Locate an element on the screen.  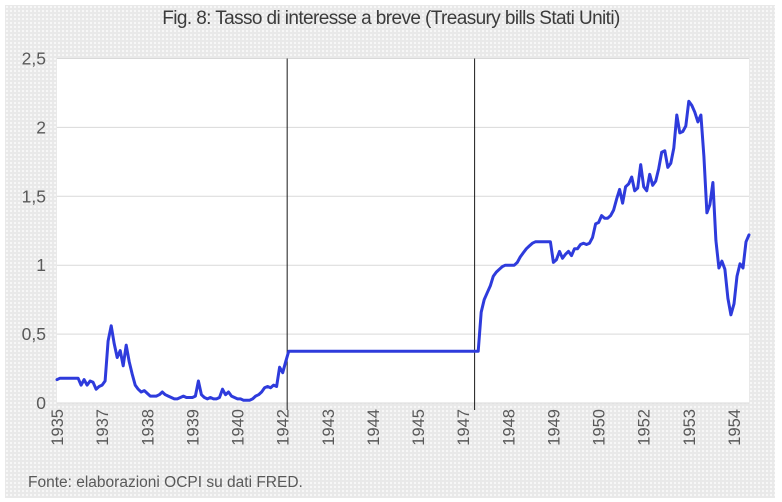
x-tick-label: 1950 is located at coordinates (600, 427).